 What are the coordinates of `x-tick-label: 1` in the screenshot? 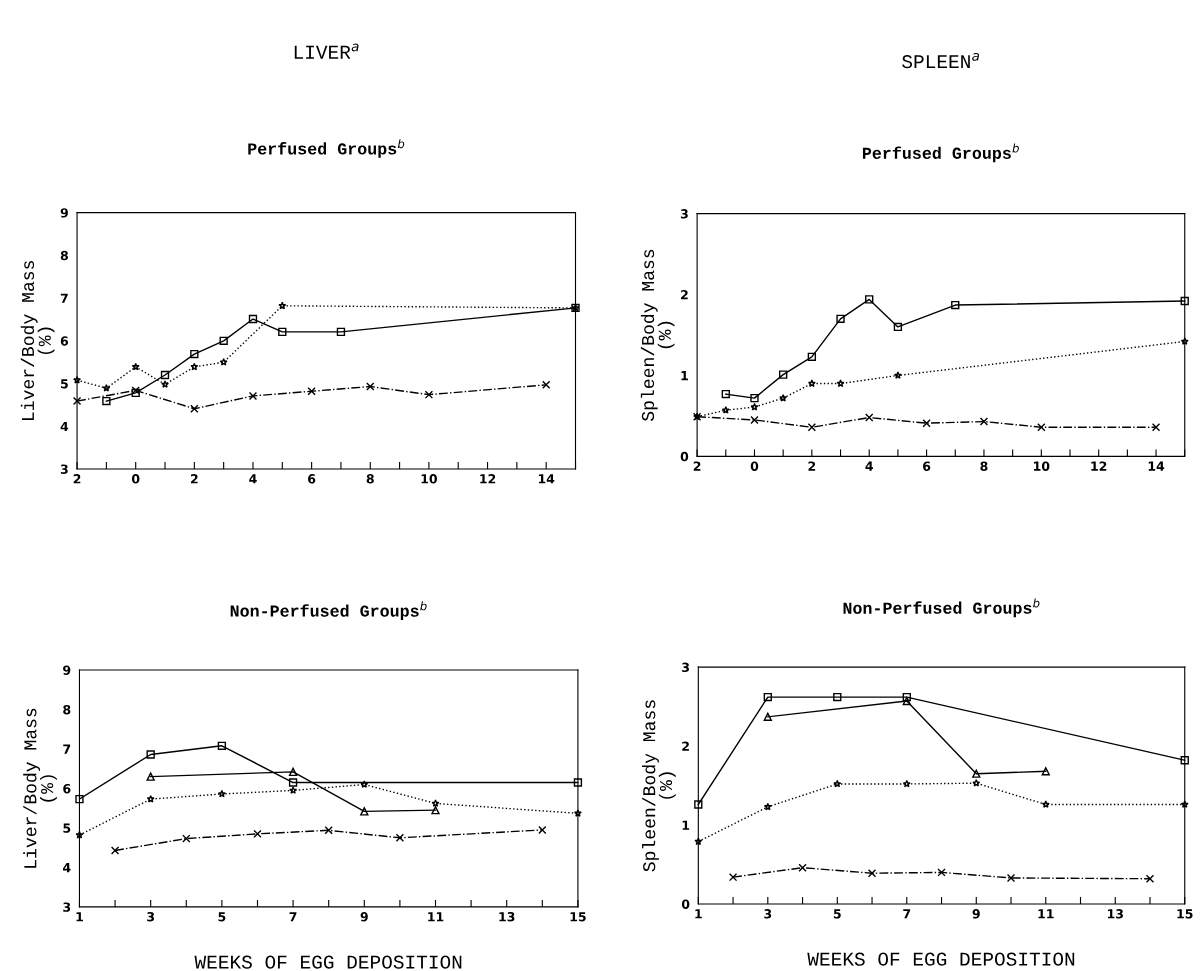 It's located at (698, 914).